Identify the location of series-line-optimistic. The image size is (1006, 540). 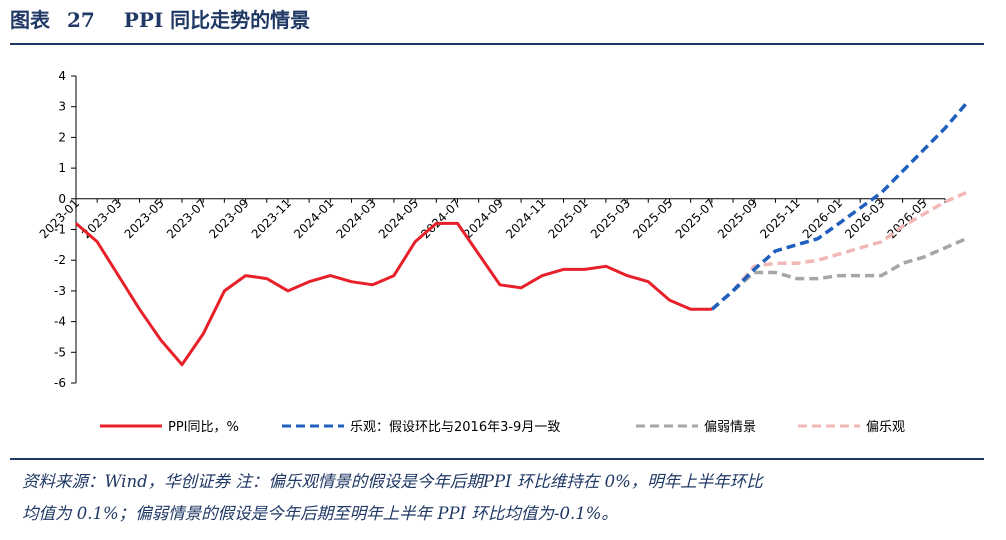
(839, 206).